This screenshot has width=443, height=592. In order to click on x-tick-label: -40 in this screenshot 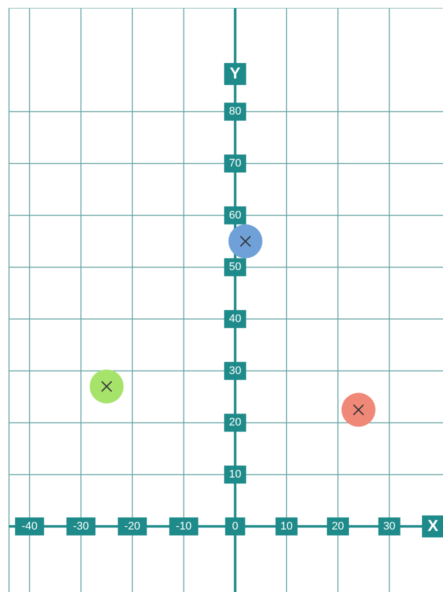, I will do `click(30, 526)`.